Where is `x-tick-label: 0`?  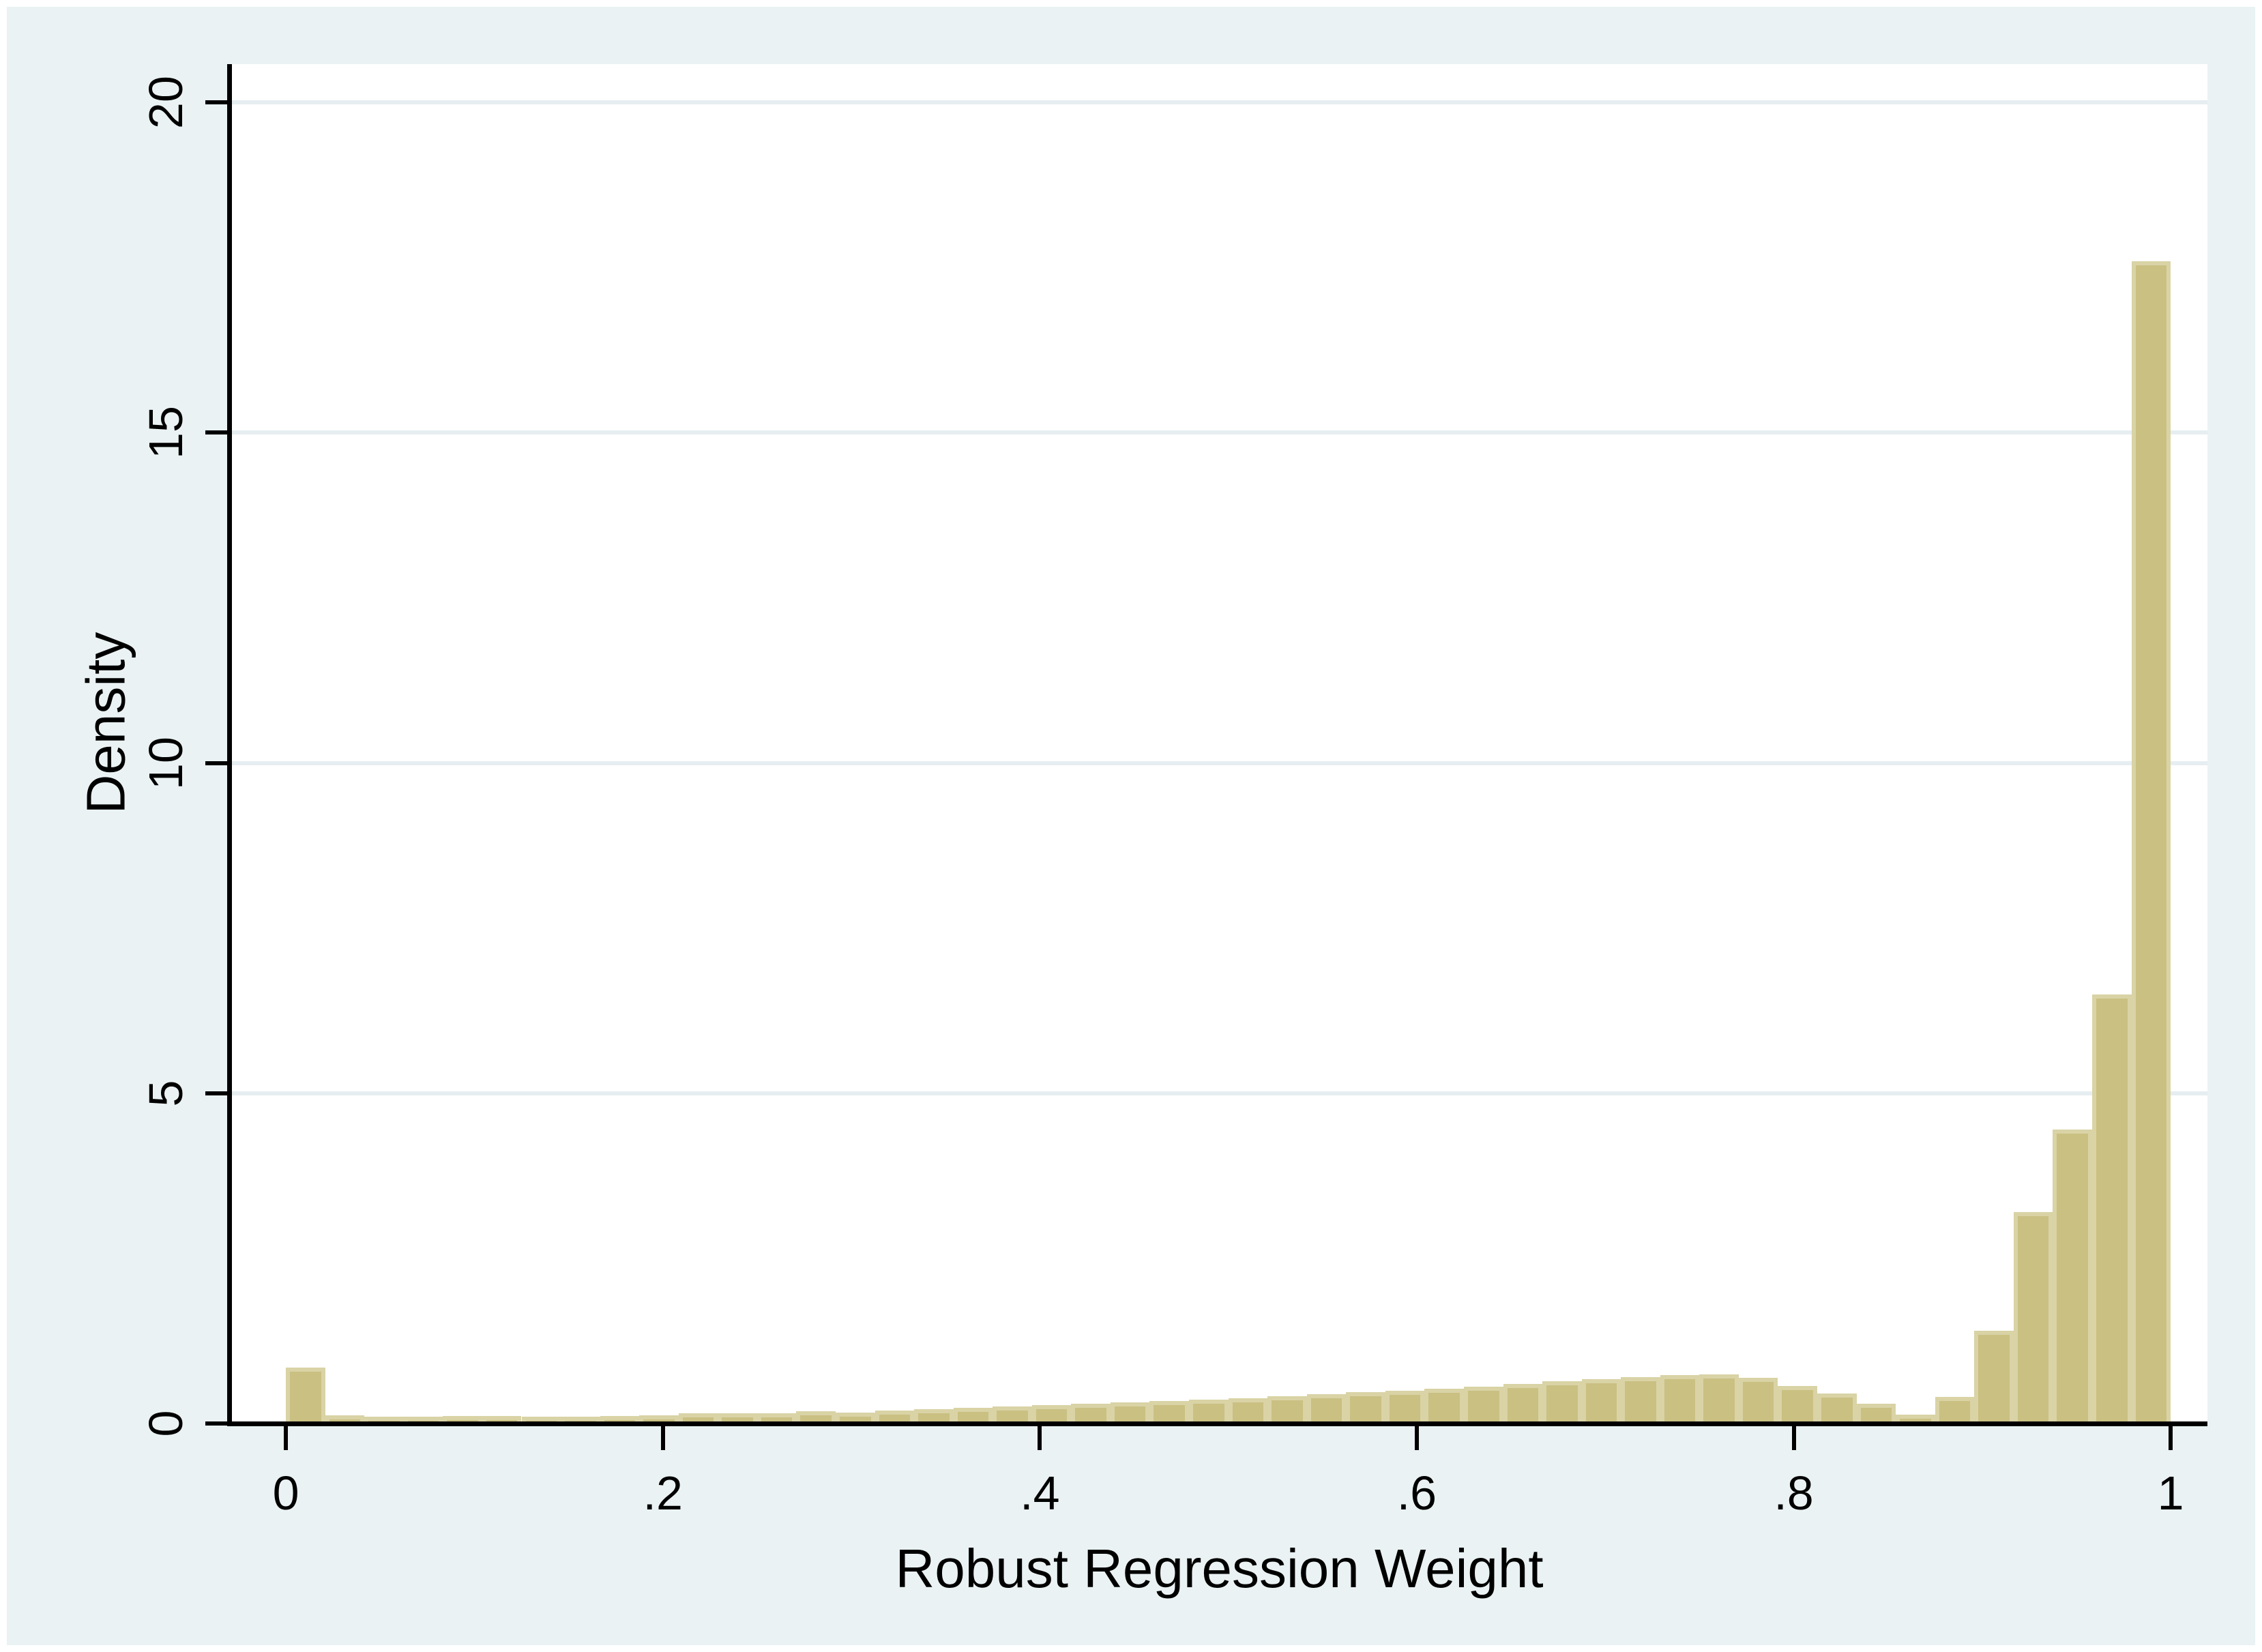
x-tick-label: 0 is located at coordinates (285, 1493).